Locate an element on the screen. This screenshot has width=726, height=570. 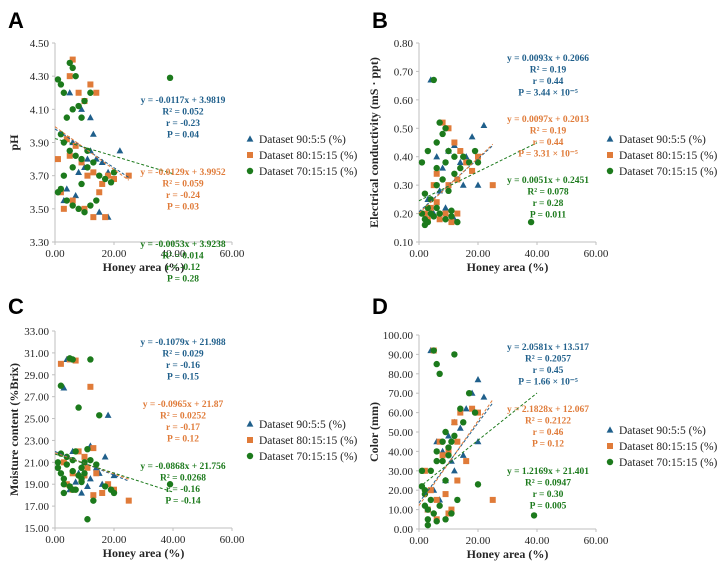
legend-marker-triangle is located at coordinates (250, 138).